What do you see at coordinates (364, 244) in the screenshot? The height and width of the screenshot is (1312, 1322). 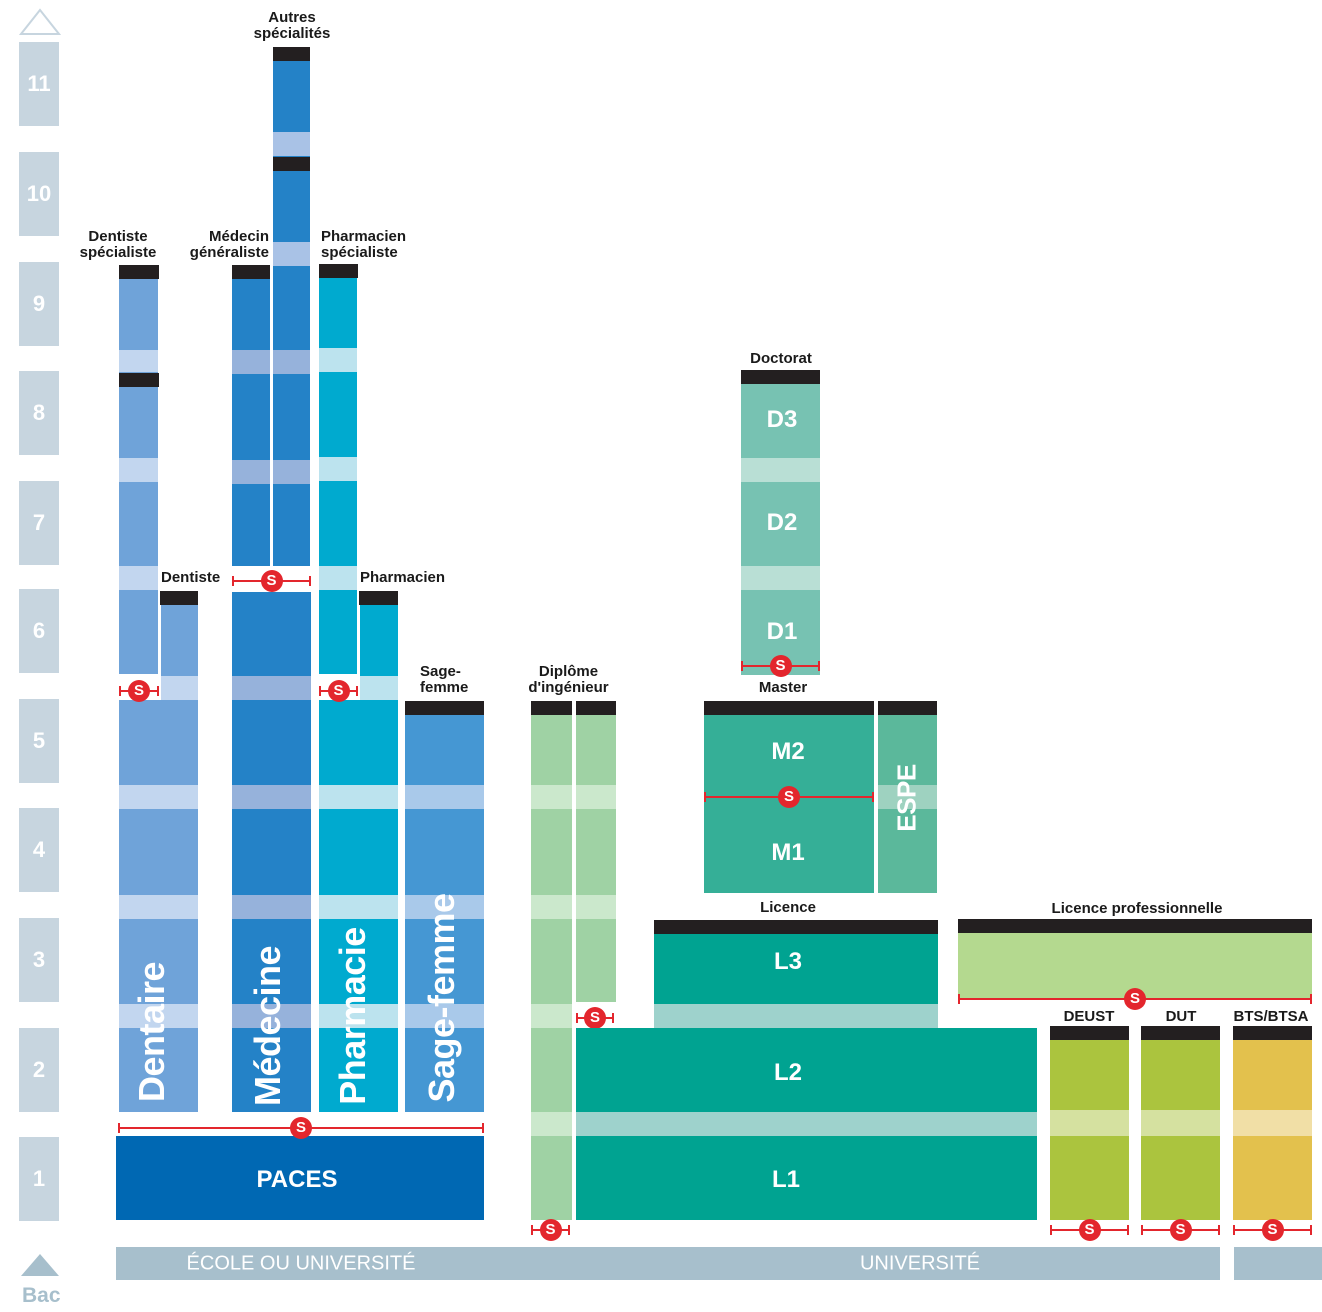 I see `pharmacien-specialiste-label: Pharmacien spécialiste` at bounding box center [364, 244].